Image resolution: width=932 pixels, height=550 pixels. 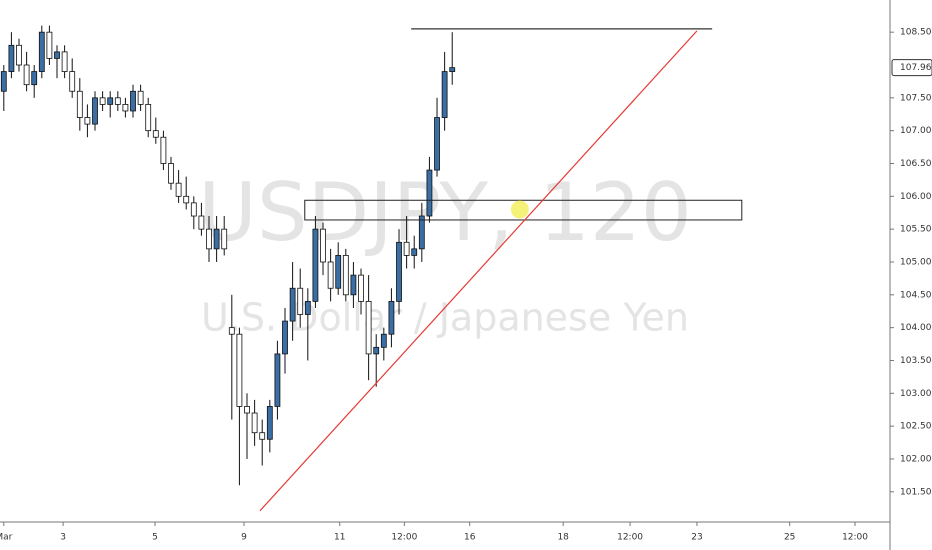 What do you see at coordinates (563, 538) in the screenshot?
I see `x-tick-label: 18` at bounding box center [563, 538].